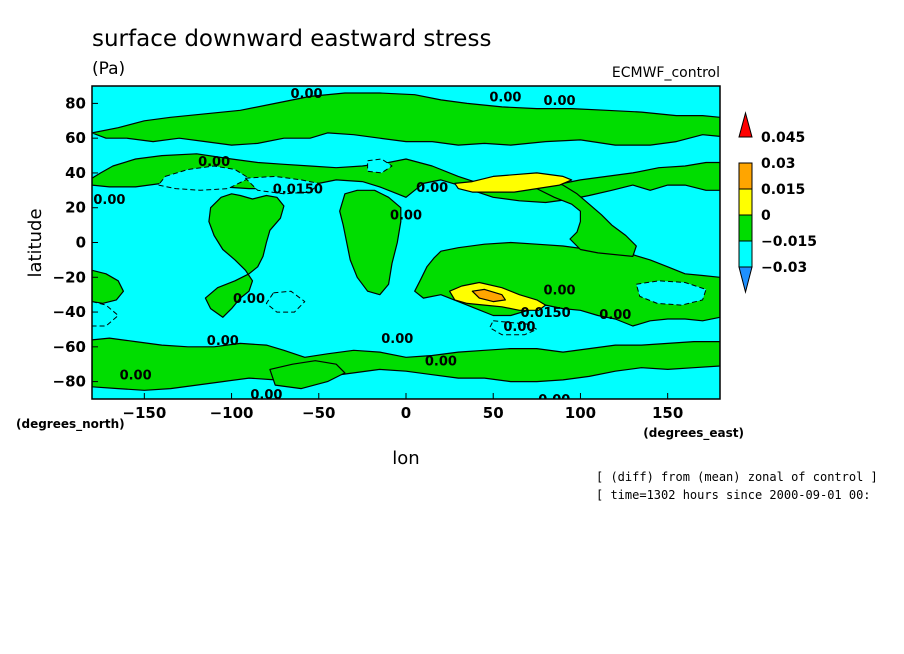 The height and width of the screenshot is (654, 904). What do you see at coordinates (666, 73) in the screenshot?
I see `experiment-label: ECMWF_control` at bounding box center [666, 73].